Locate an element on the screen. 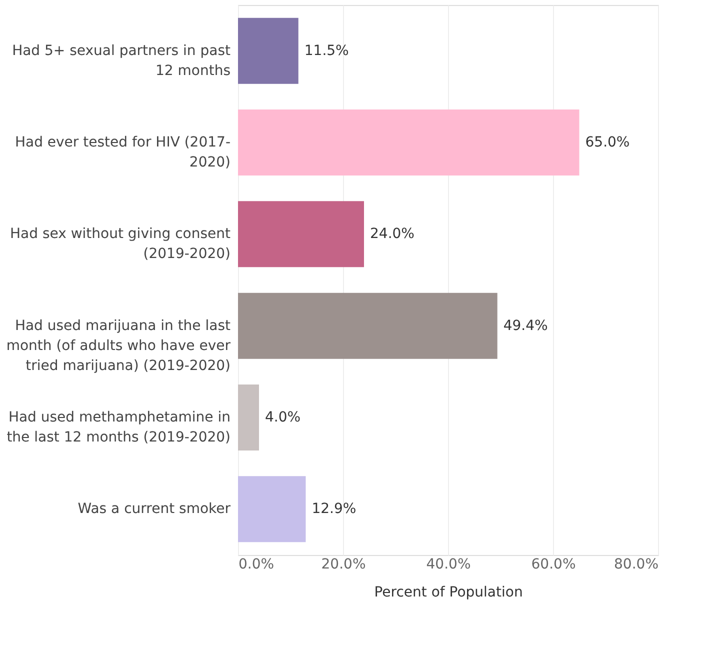  x-tick-label: 20.0% is located at coordinates (343, 564).